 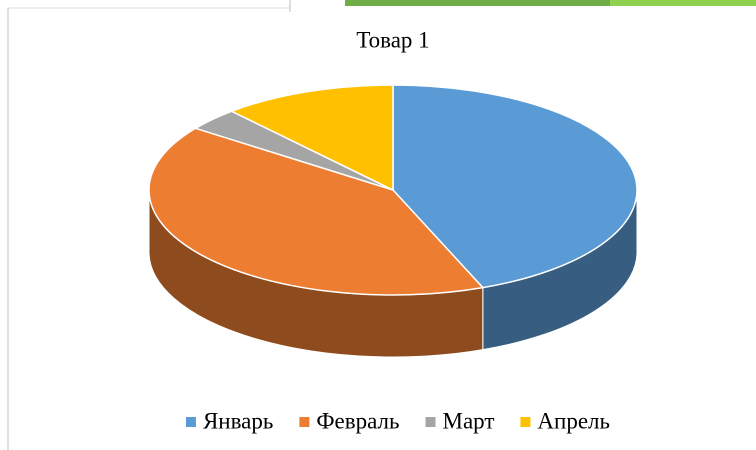 What do you see at coordinates (550, 3) in the screenshot?
I see `accent-bar` at bounding box center [550, 3].